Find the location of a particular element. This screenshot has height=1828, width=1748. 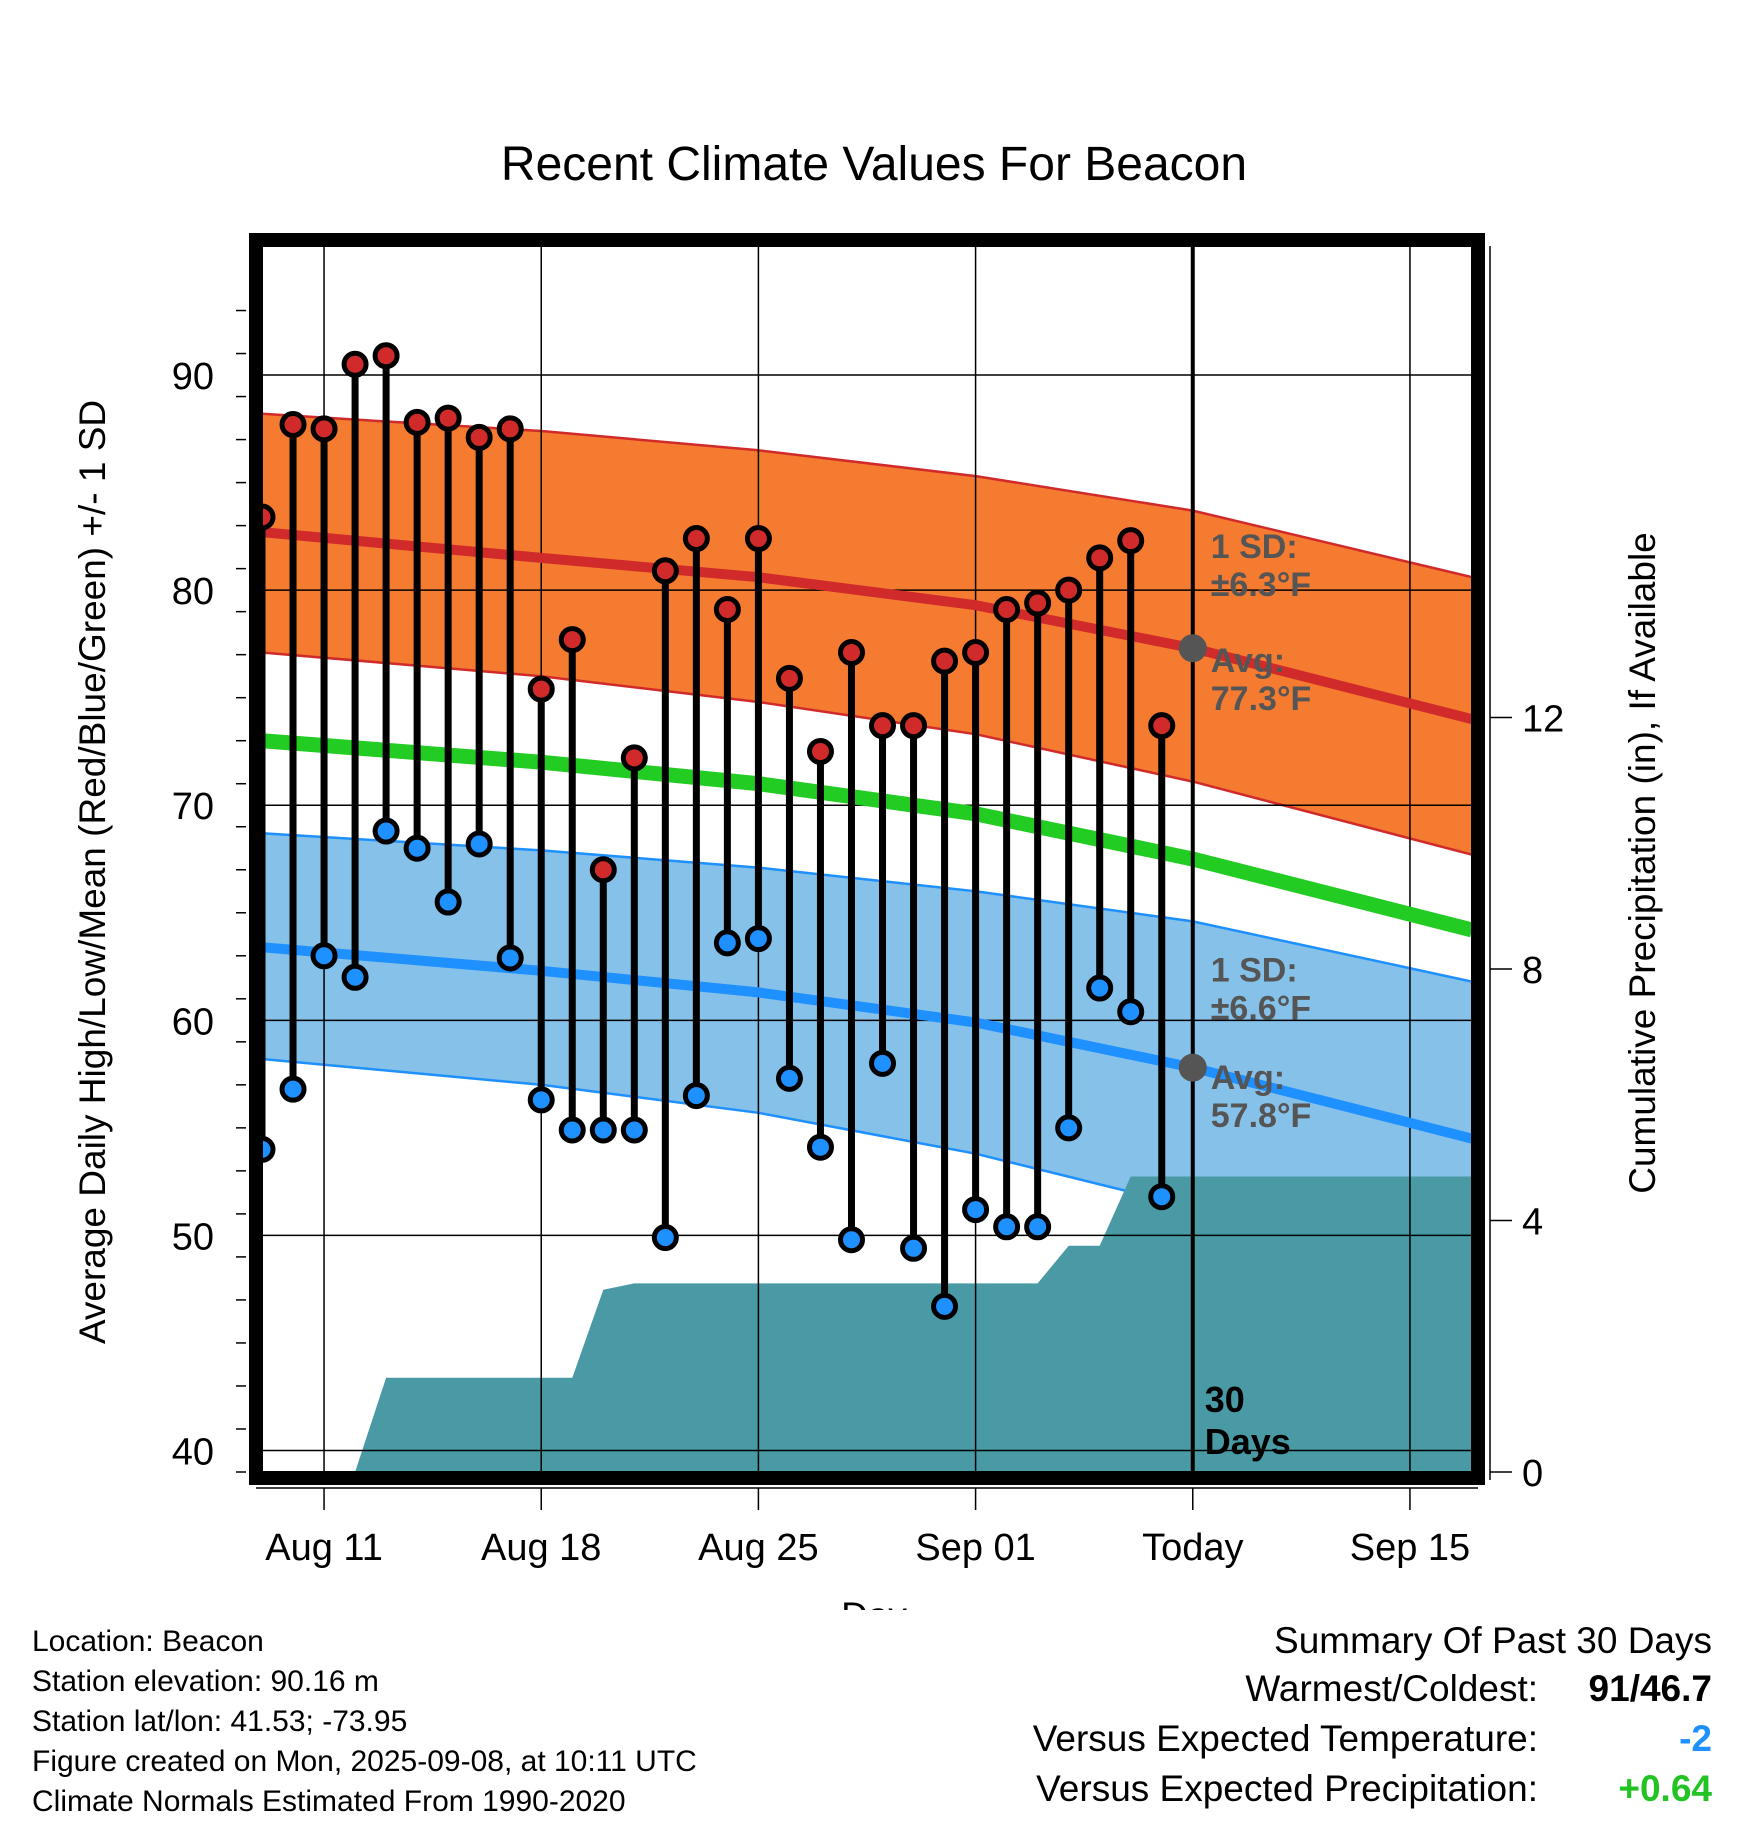

y2-tick-label-0: 0 is located at coordinates (1532, 1474).